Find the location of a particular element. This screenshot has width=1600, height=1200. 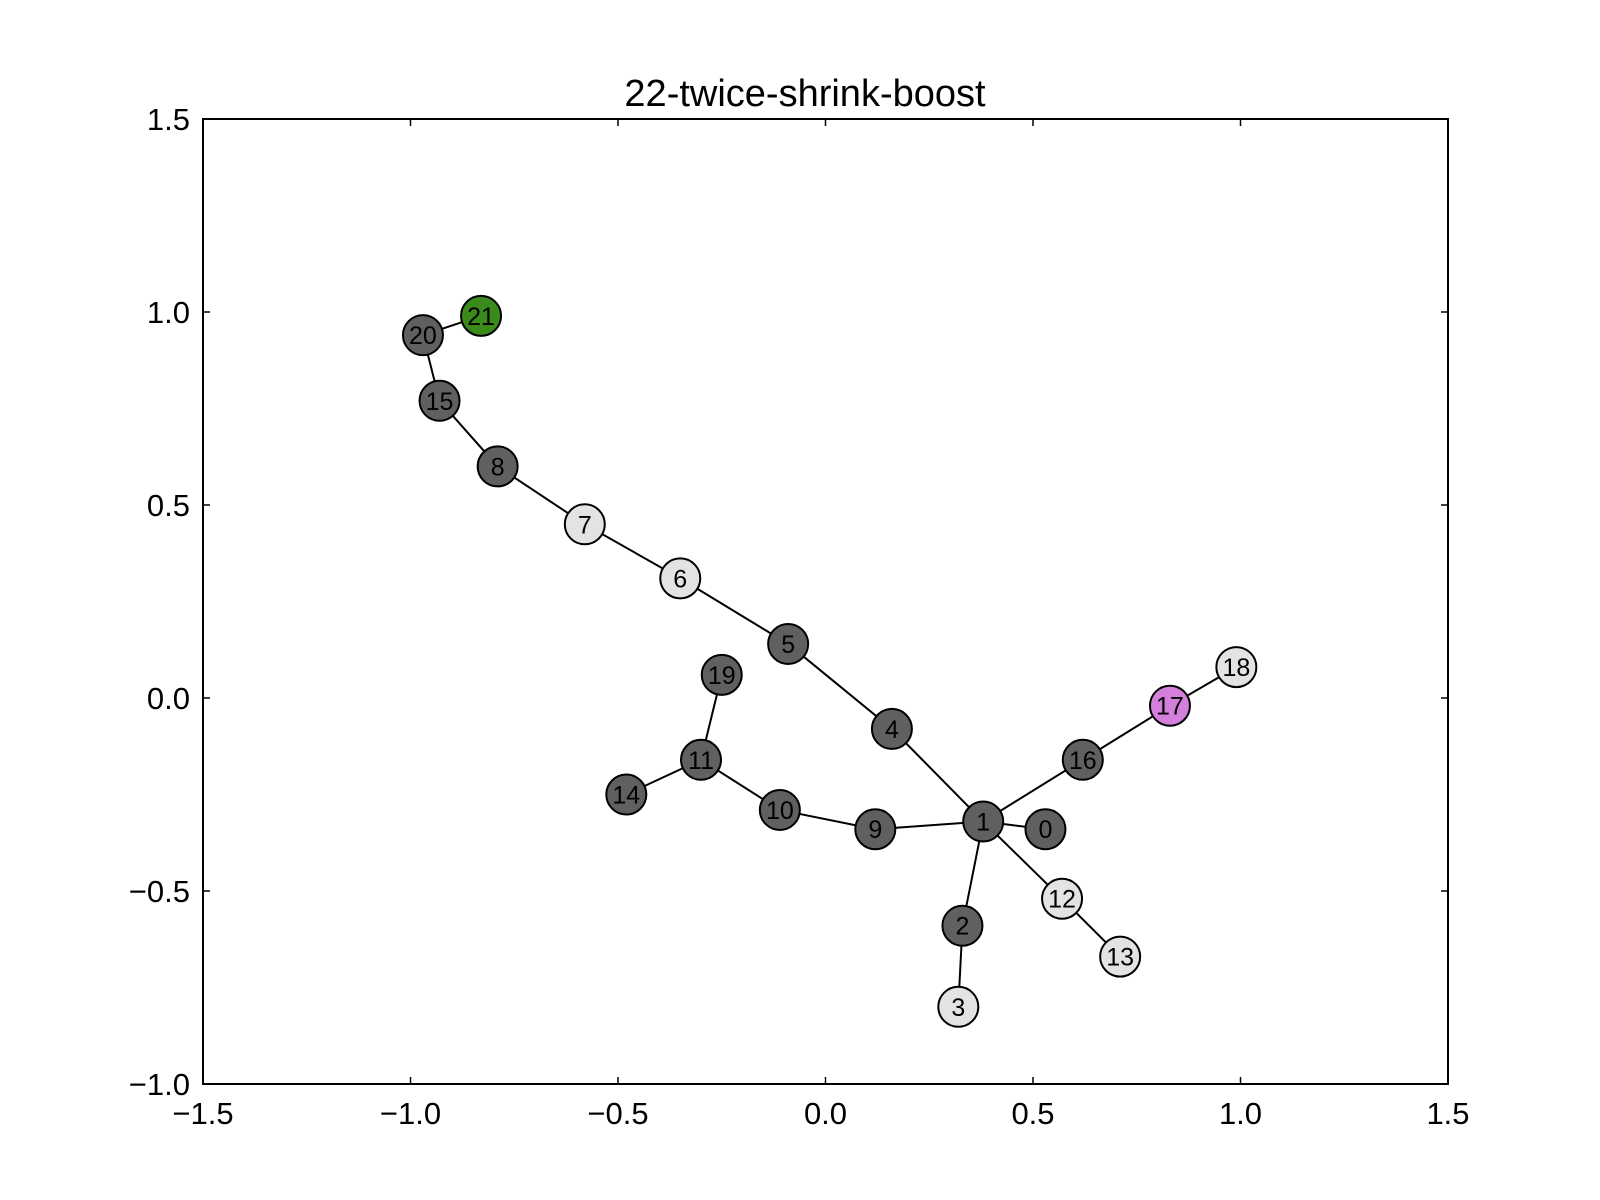

node-label: 16 is located at coordinates (1083, 761).